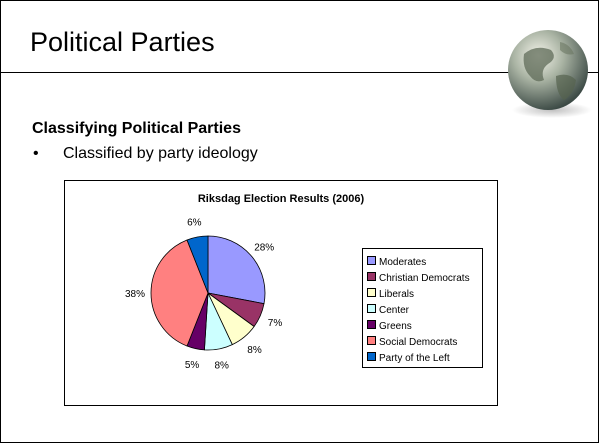 This screenshot has height=443, width=599. What do you see at coordinates (414, 358) in the screenshot?
I see `legend-label: Party of the Left` at bounding box center [414, 358].